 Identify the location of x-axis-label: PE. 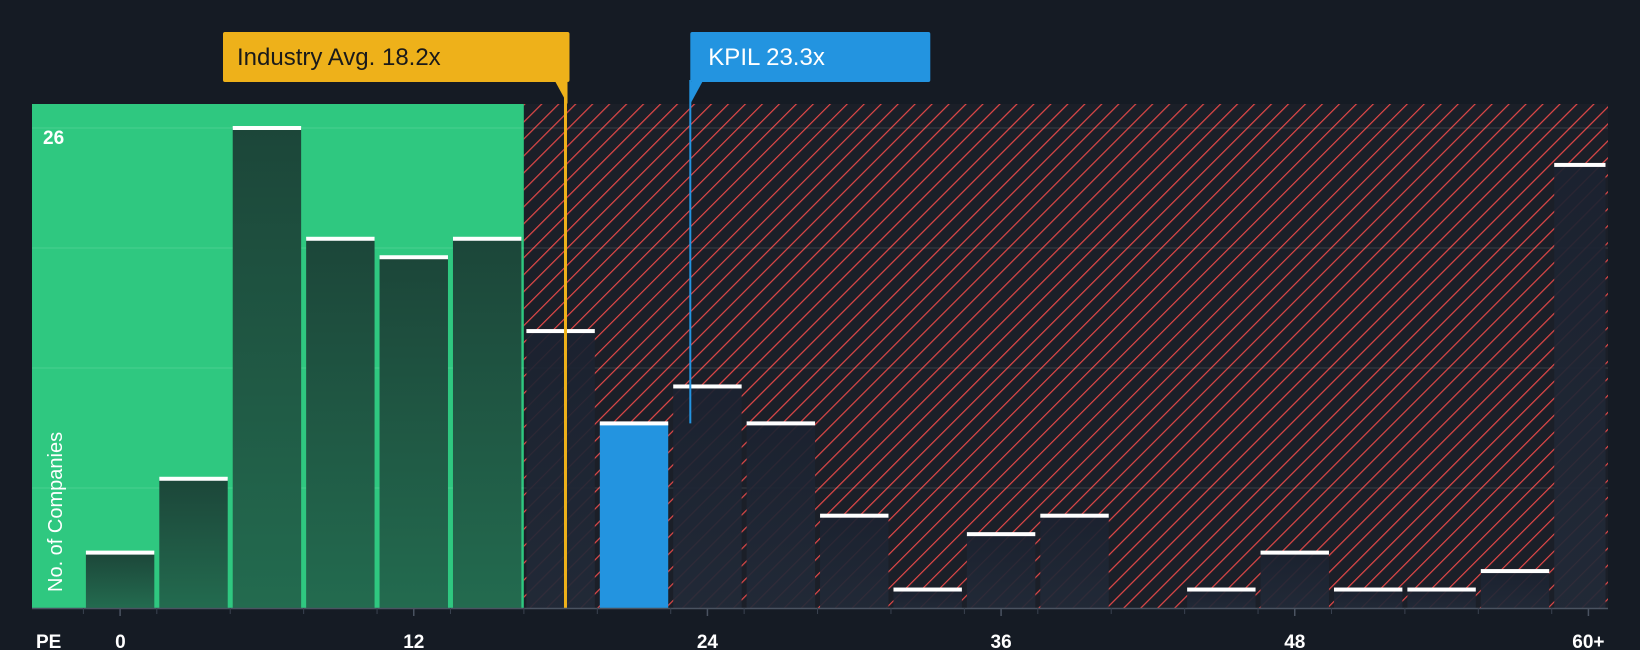
(48, 641).